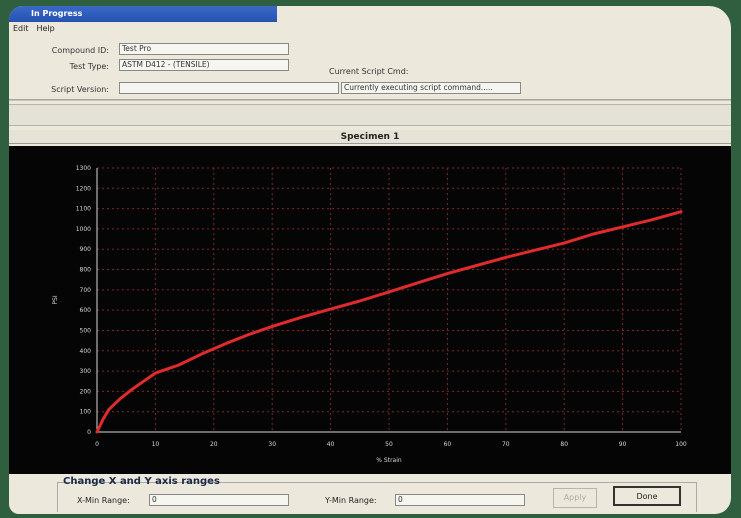  I want to click on y-tick-label: 0, so click(89, 432).